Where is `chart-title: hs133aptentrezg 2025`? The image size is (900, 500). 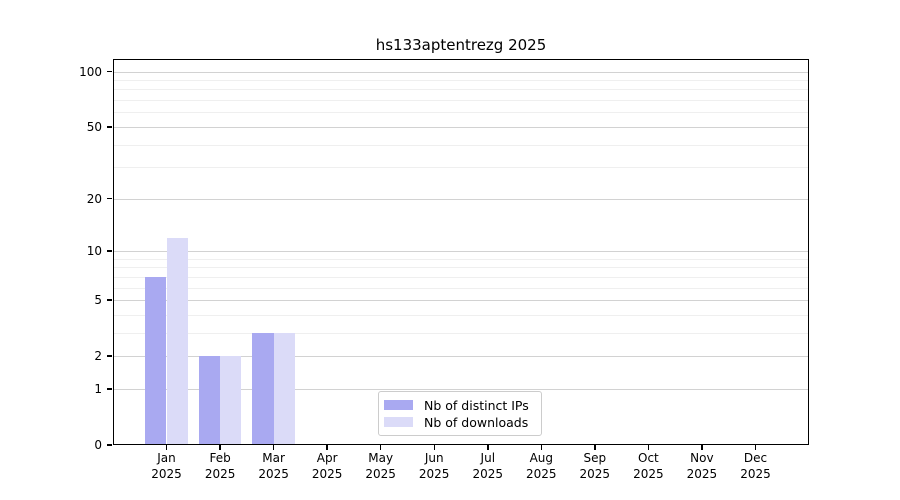 chart-title: hs133aptentrezg 2025 is located at coordinates (461, 45).